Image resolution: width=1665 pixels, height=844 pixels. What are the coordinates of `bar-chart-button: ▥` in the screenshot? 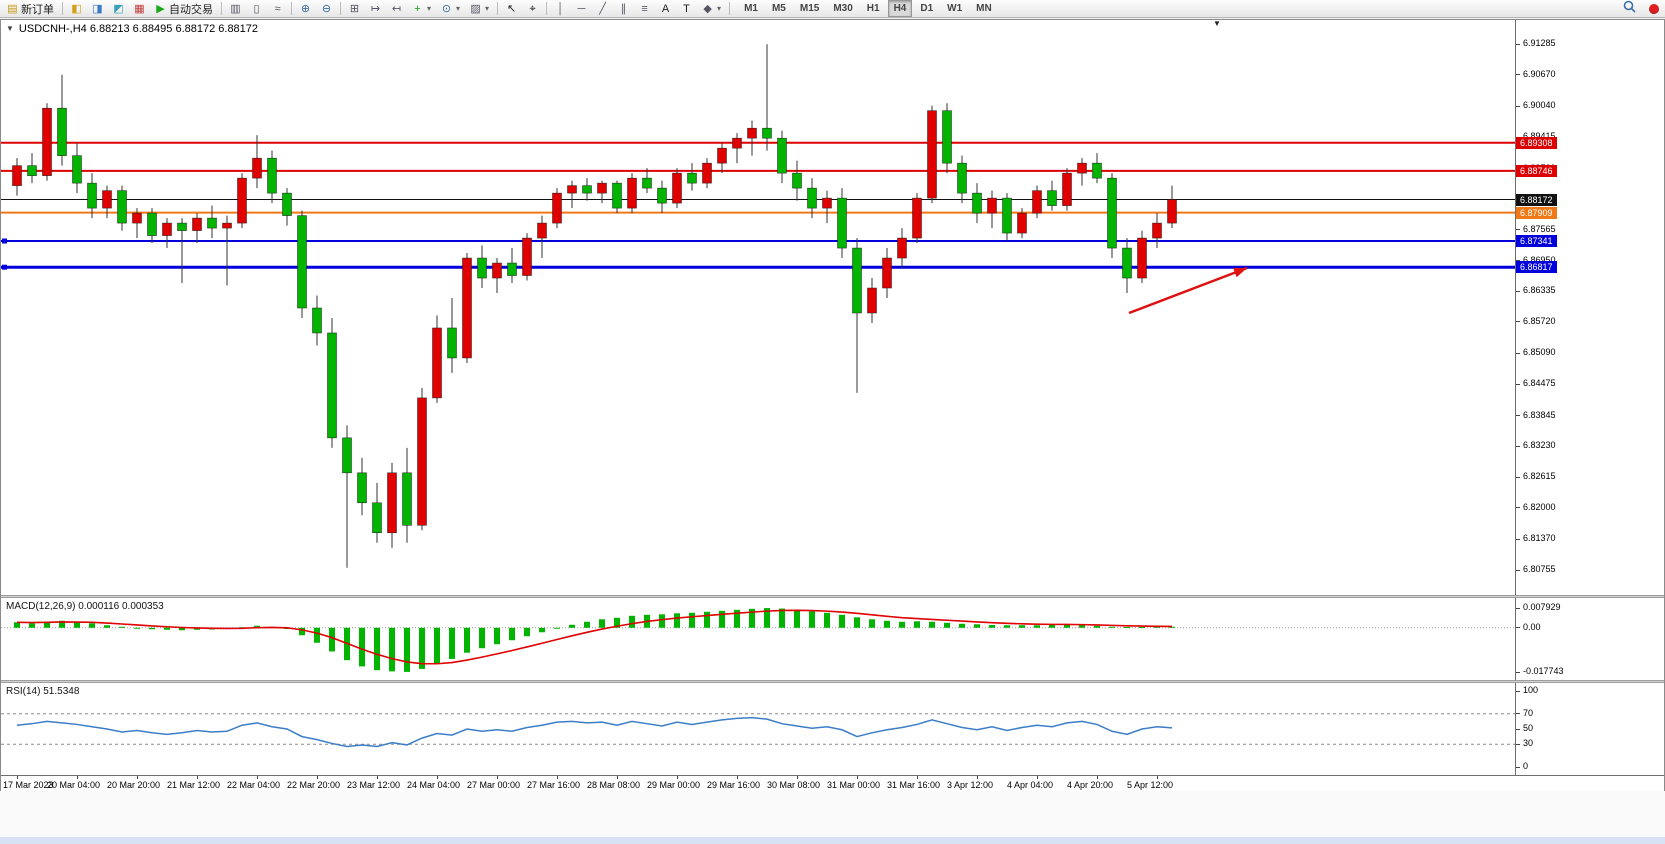 It's located at (235, 9).